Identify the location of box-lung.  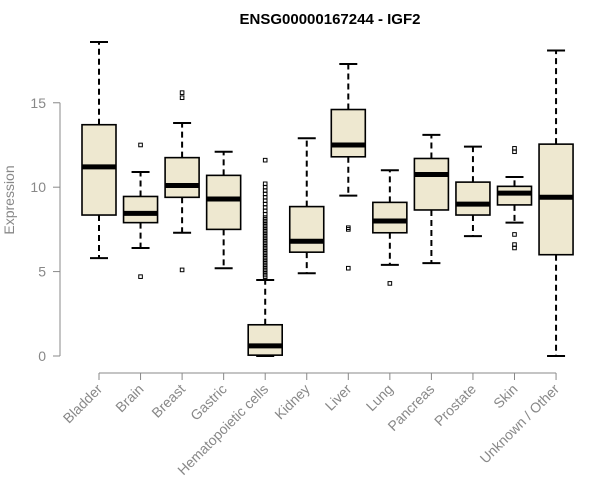
(390, 227).